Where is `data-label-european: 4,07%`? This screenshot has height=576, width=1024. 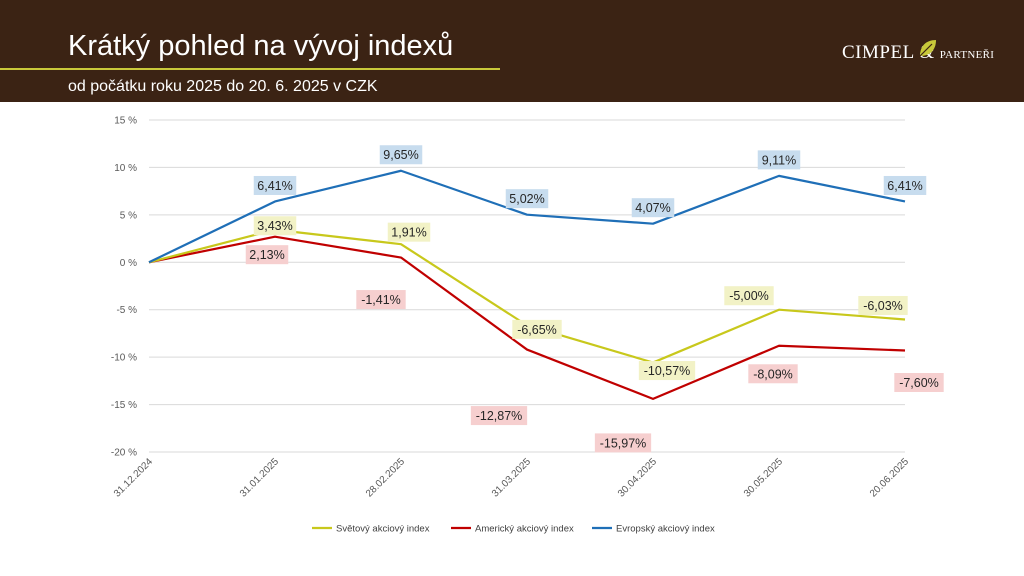 data-label-european: 4,07% is located at coordinates (652, 208).